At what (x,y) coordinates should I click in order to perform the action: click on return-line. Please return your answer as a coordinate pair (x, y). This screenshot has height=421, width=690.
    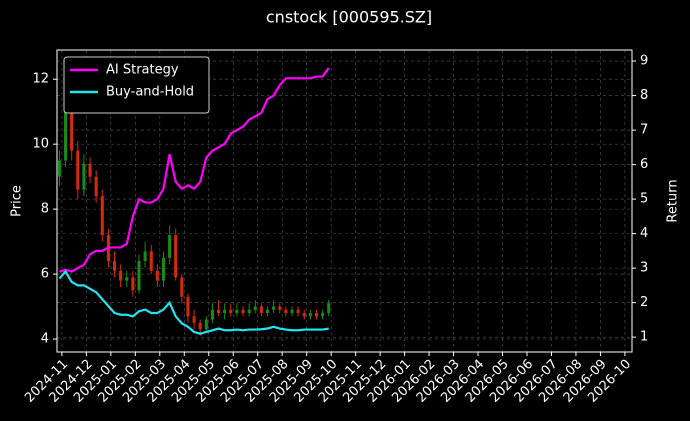
    Looking at the image, I should click on (193, 302).